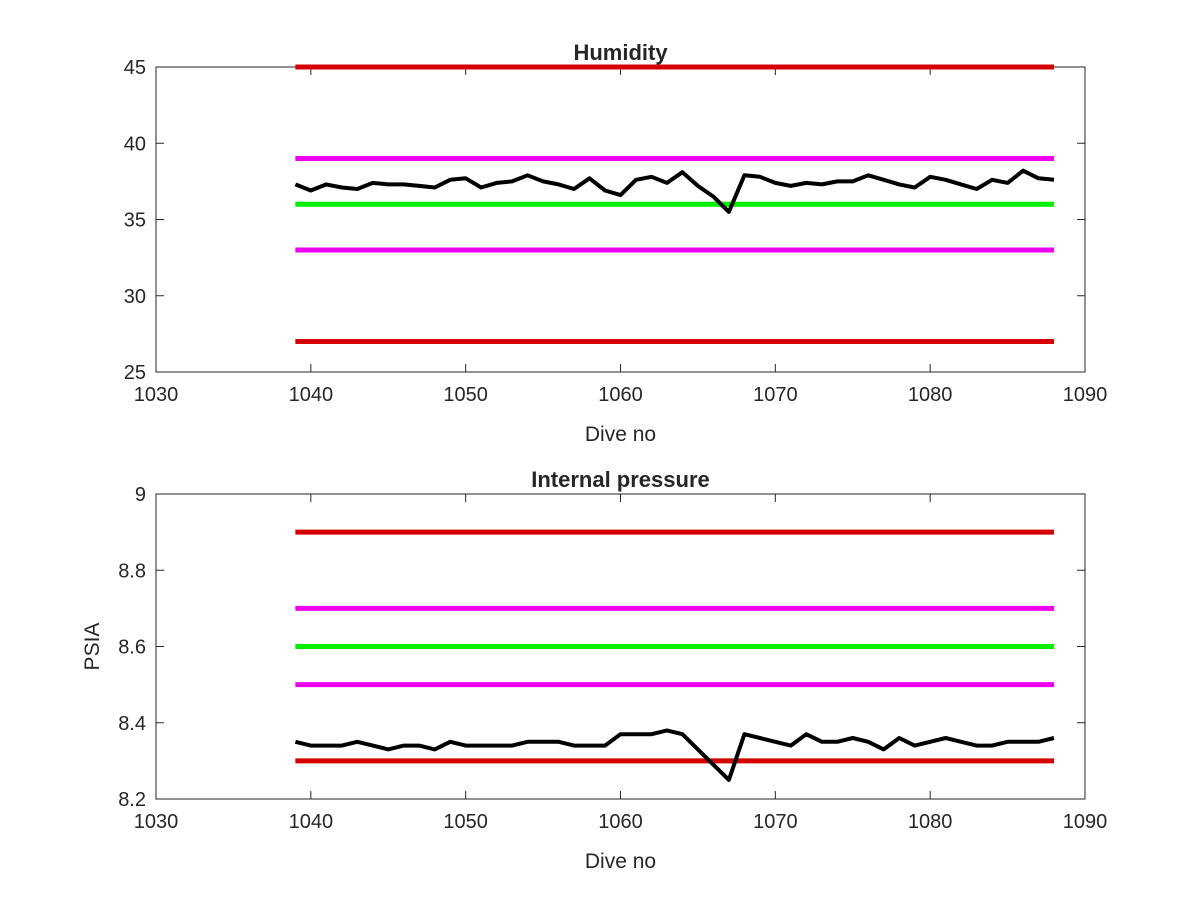 The height and width of the screenshot is (900, 1200). What do you see at coordinates (140, 495) in the screenshot?
I see `y-tick-label: 9` at bounding box center [140, 495].